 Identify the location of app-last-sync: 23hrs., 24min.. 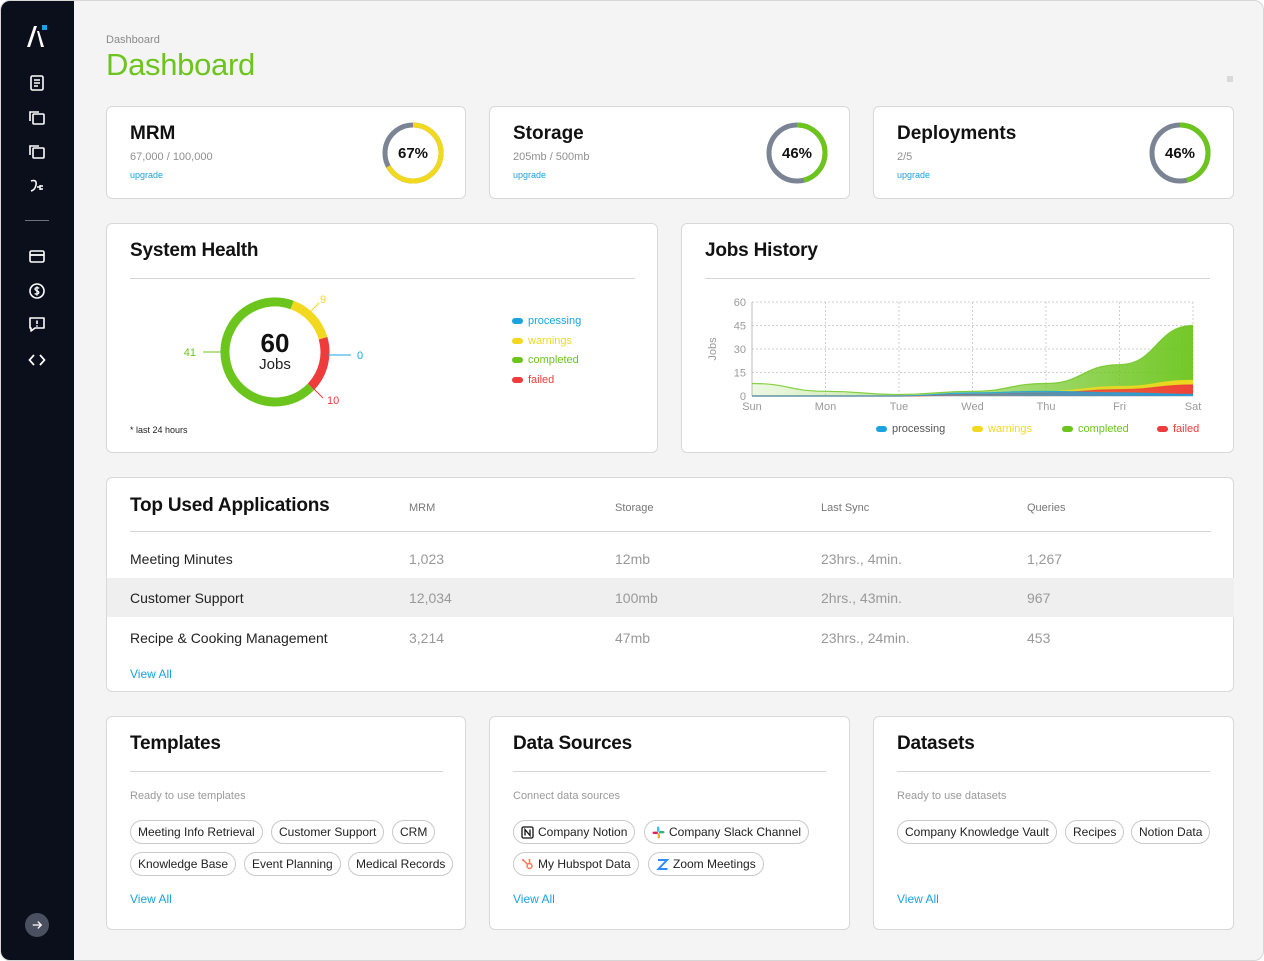
(865, 638).